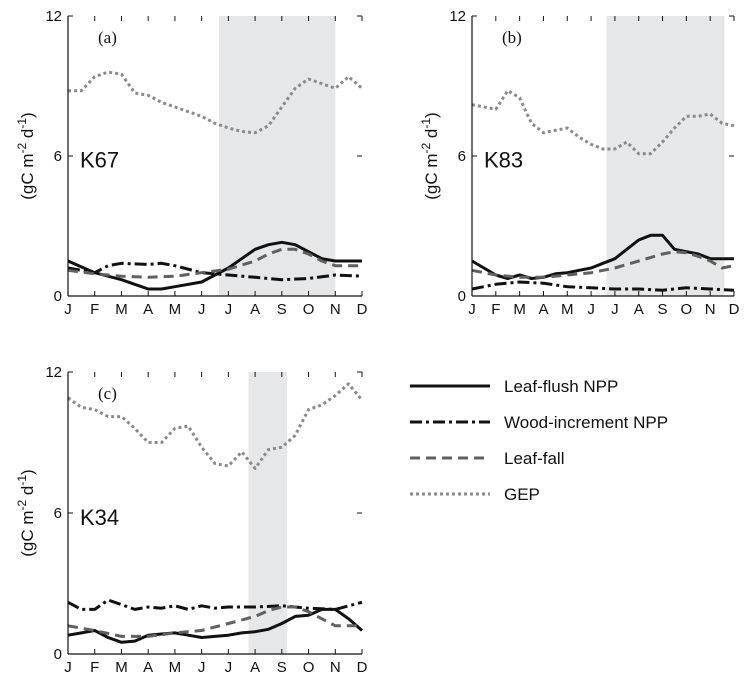 This screenshot has height=685, width=745. I want to click on site-label: K34, so click(99, 517).